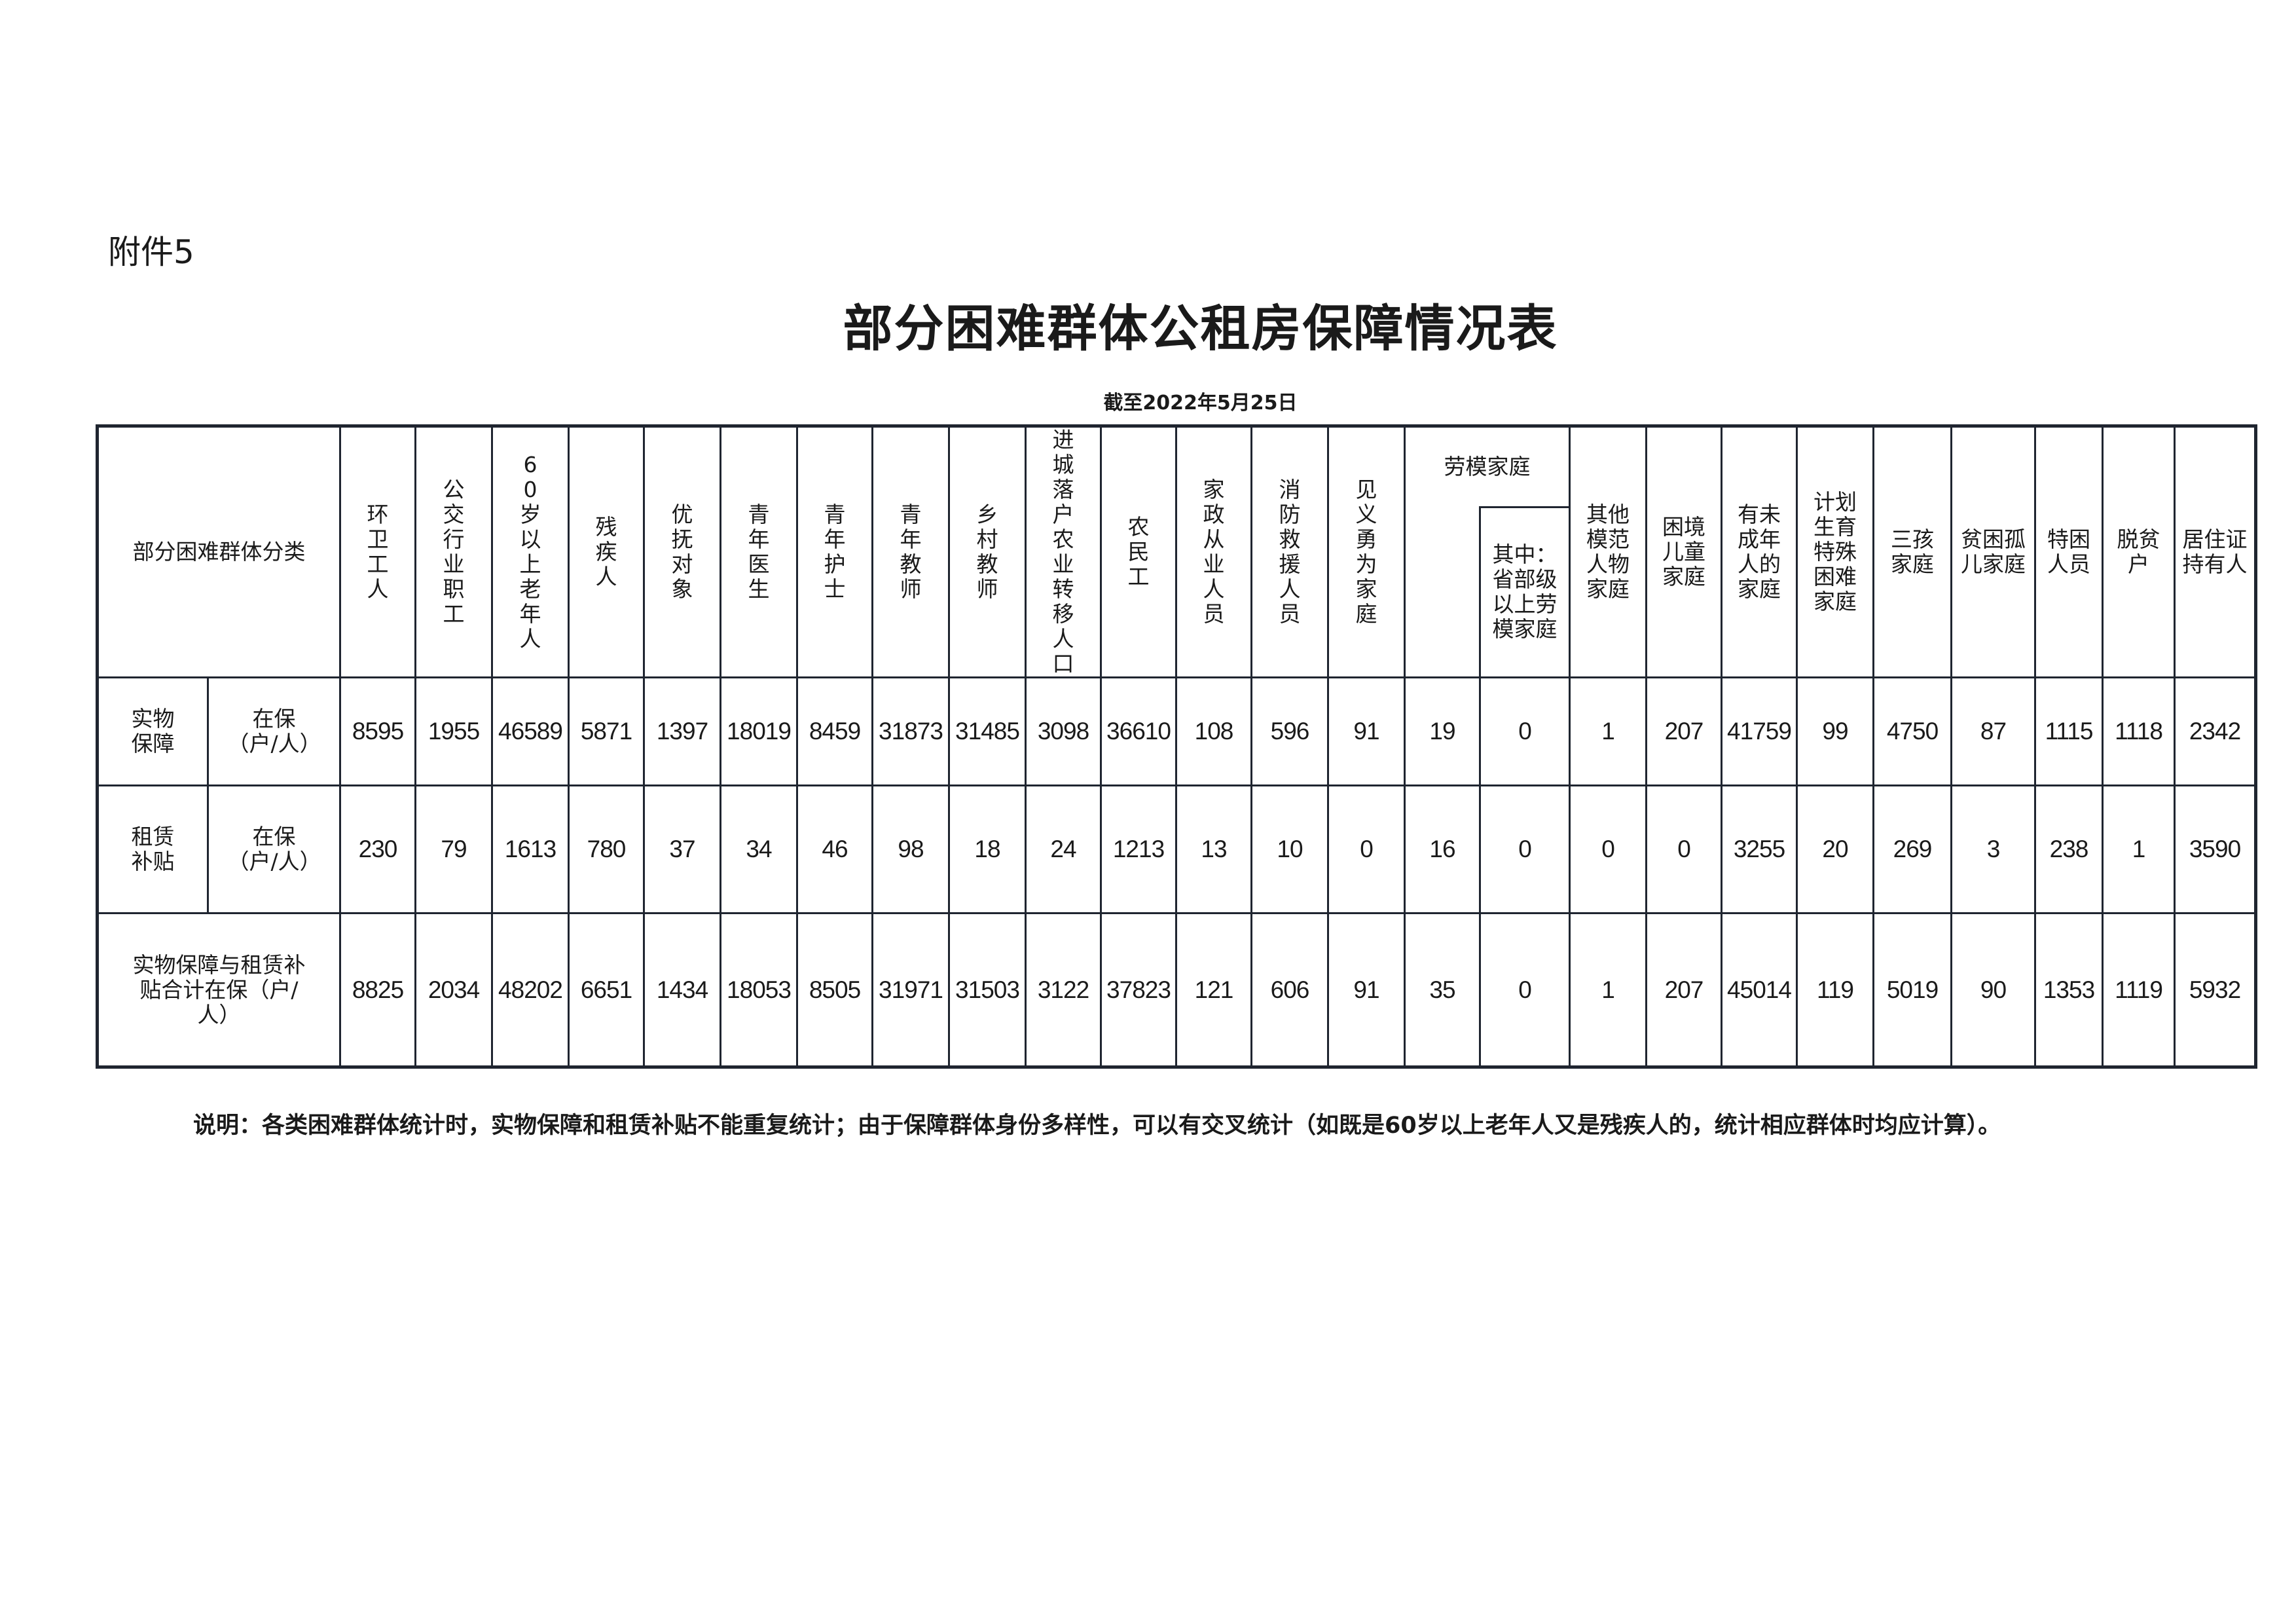  I want to click on column-header-label: 残疾人, so click(606, 551).